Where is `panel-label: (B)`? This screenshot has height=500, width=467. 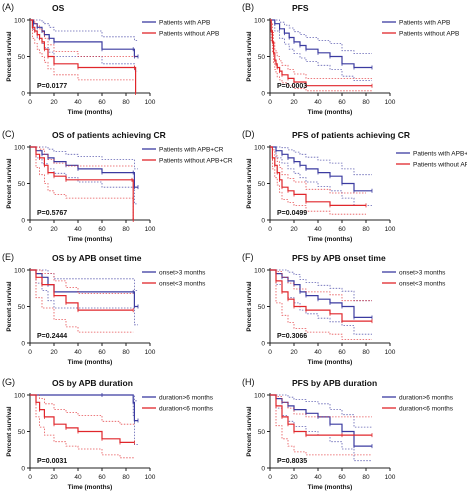 panel-label: (B) is located at coordinates (248, 7).